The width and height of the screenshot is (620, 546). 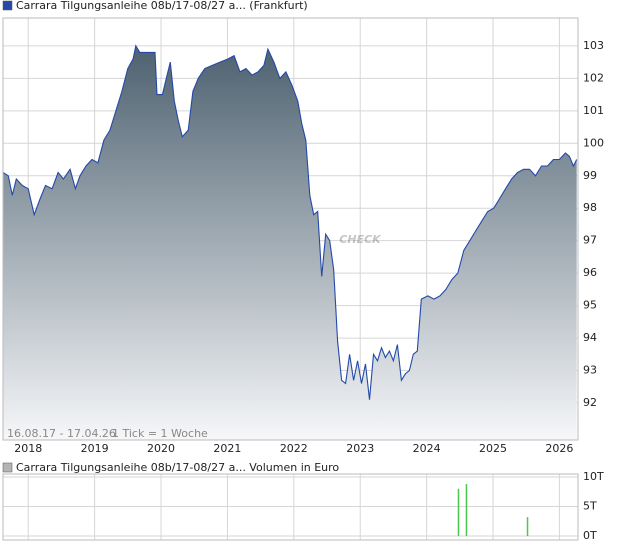 I want to click on annotation: 16.08.17 - 17.04.26, so click(x=61, y=433).